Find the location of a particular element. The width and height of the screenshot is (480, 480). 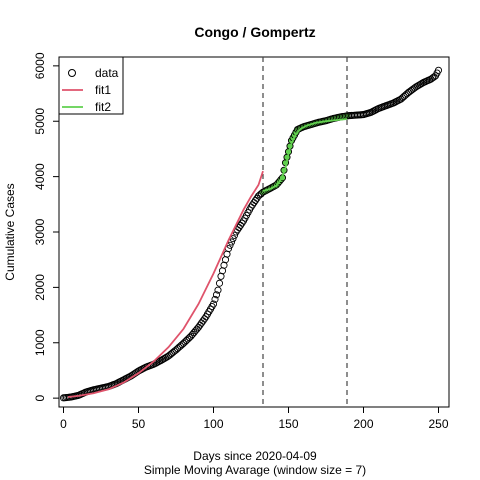

y-tick-label: 3000 is located at coordinates (40, 231).